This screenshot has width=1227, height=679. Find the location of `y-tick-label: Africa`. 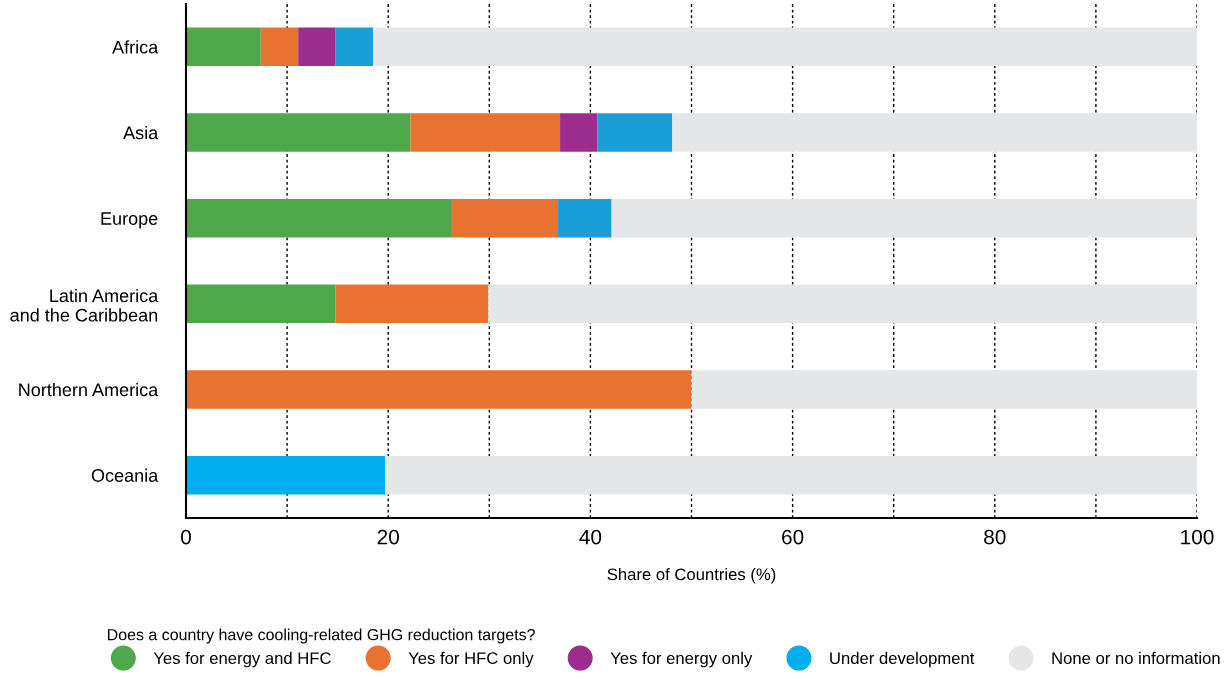

y-tick-label: Africa is located at coordinates (135, 47).